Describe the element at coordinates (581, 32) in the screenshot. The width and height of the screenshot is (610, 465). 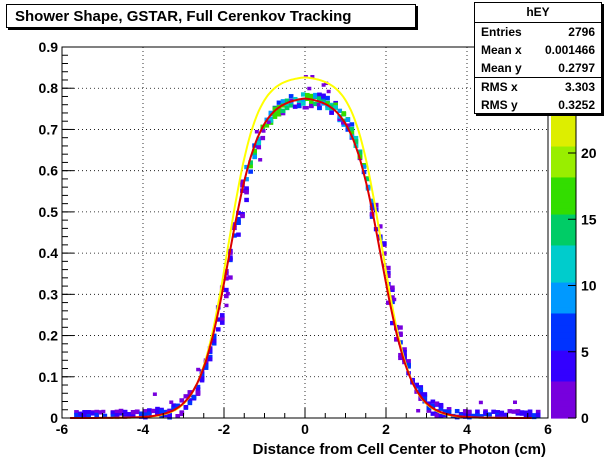
I see `stats-value: 2796` at that location.